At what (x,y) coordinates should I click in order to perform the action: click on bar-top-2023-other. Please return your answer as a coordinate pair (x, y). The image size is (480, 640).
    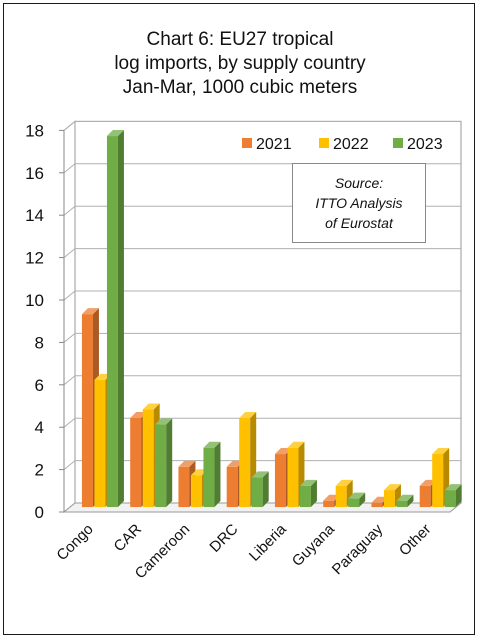
    Looking at the image, I should click on (453, 487).